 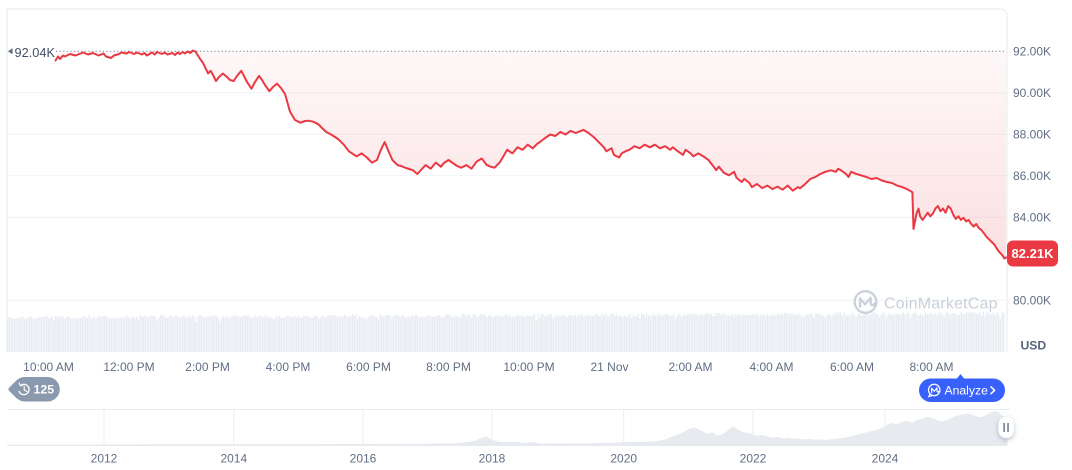 What do you see at coordinates (1032, 301) in the screenshot?
I see `svg-text: 80.00K` at bounding box center [1032, 301].